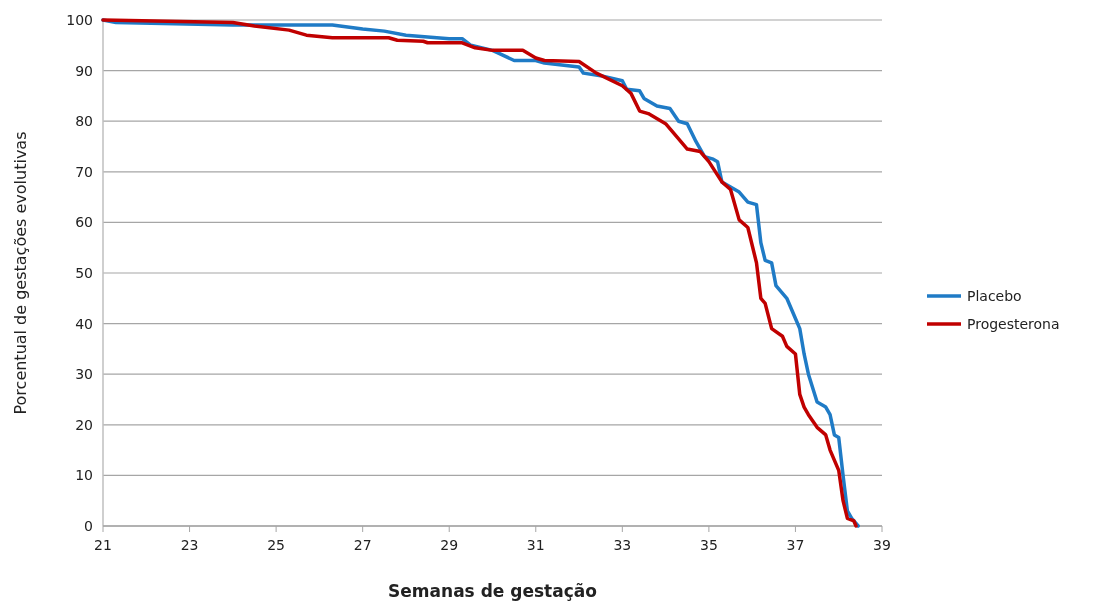 This screenshot has width=1102, height=605. Describe the element at coordinates (882, 545) in the screenshot. I see `x-tick-label: 39` at that location.